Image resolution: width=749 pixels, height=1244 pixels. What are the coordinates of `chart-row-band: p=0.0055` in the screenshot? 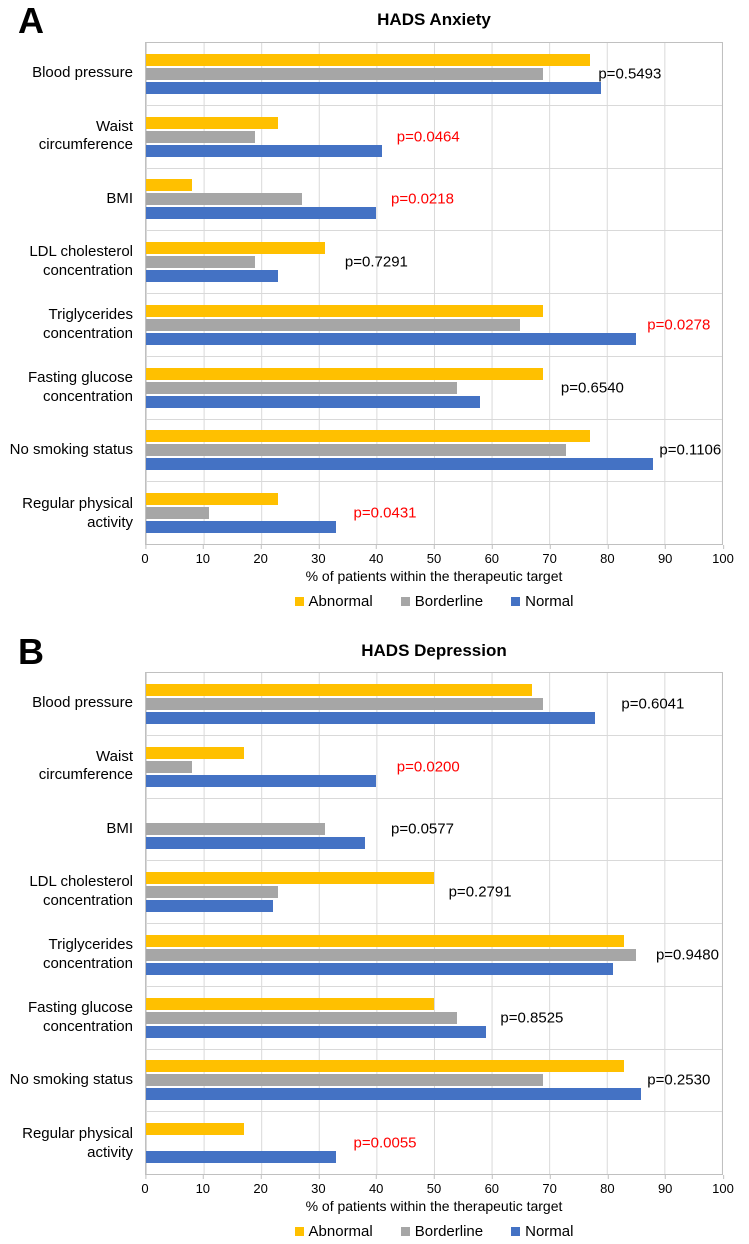 It's located at (434, 1143).